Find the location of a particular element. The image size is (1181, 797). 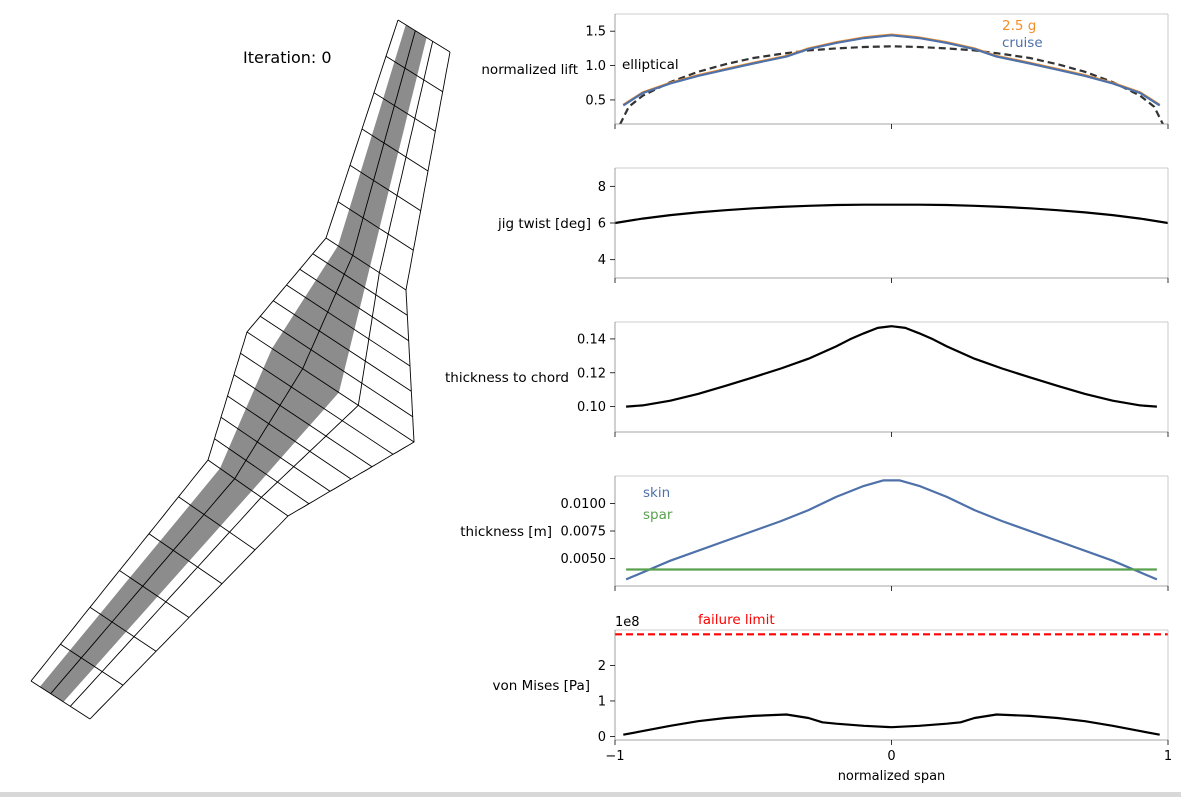

x-axis-label: normalized span is located at coordinates (892, 776).